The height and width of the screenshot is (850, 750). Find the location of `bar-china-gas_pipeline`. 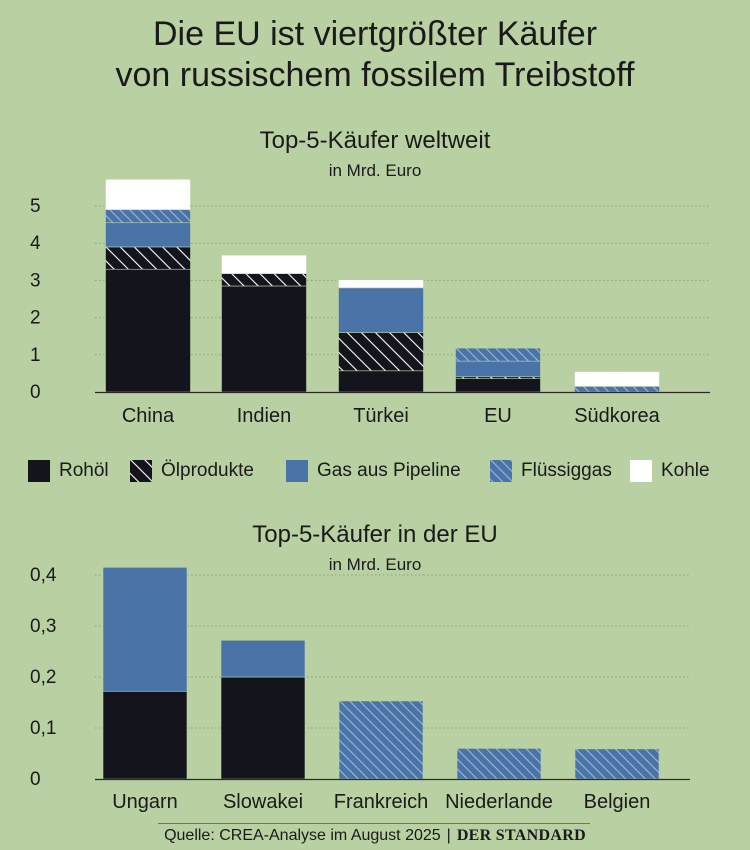

bar-china-gas_pipeline is located at coordinates (148, 235).